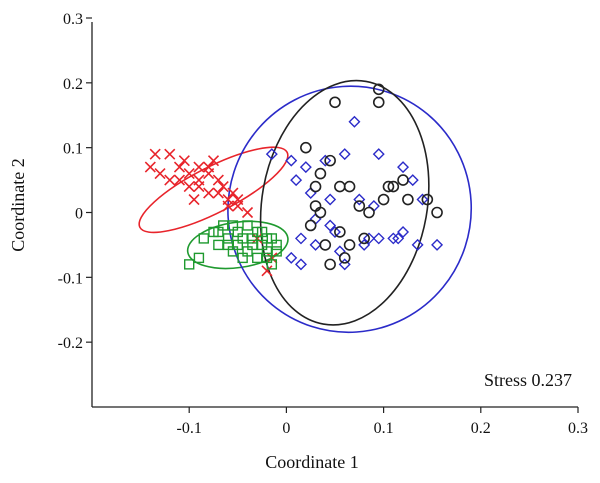  What do you see at coordinates (18, 204) in the screenshot?
I see `y-axis-title: Coordinate 2` at bounding box center [18, 204].